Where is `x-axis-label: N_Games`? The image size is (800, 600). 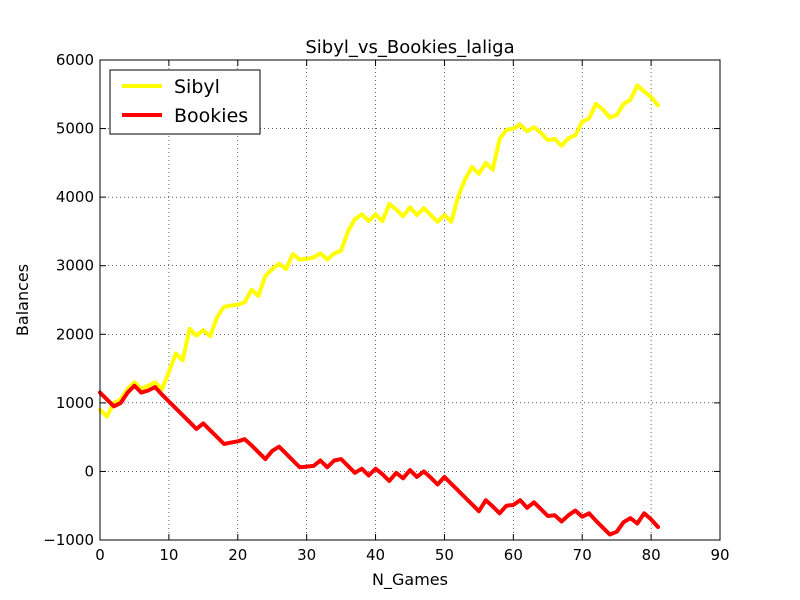 x-axis-label: N_Games is located at coordinates (410, 580).